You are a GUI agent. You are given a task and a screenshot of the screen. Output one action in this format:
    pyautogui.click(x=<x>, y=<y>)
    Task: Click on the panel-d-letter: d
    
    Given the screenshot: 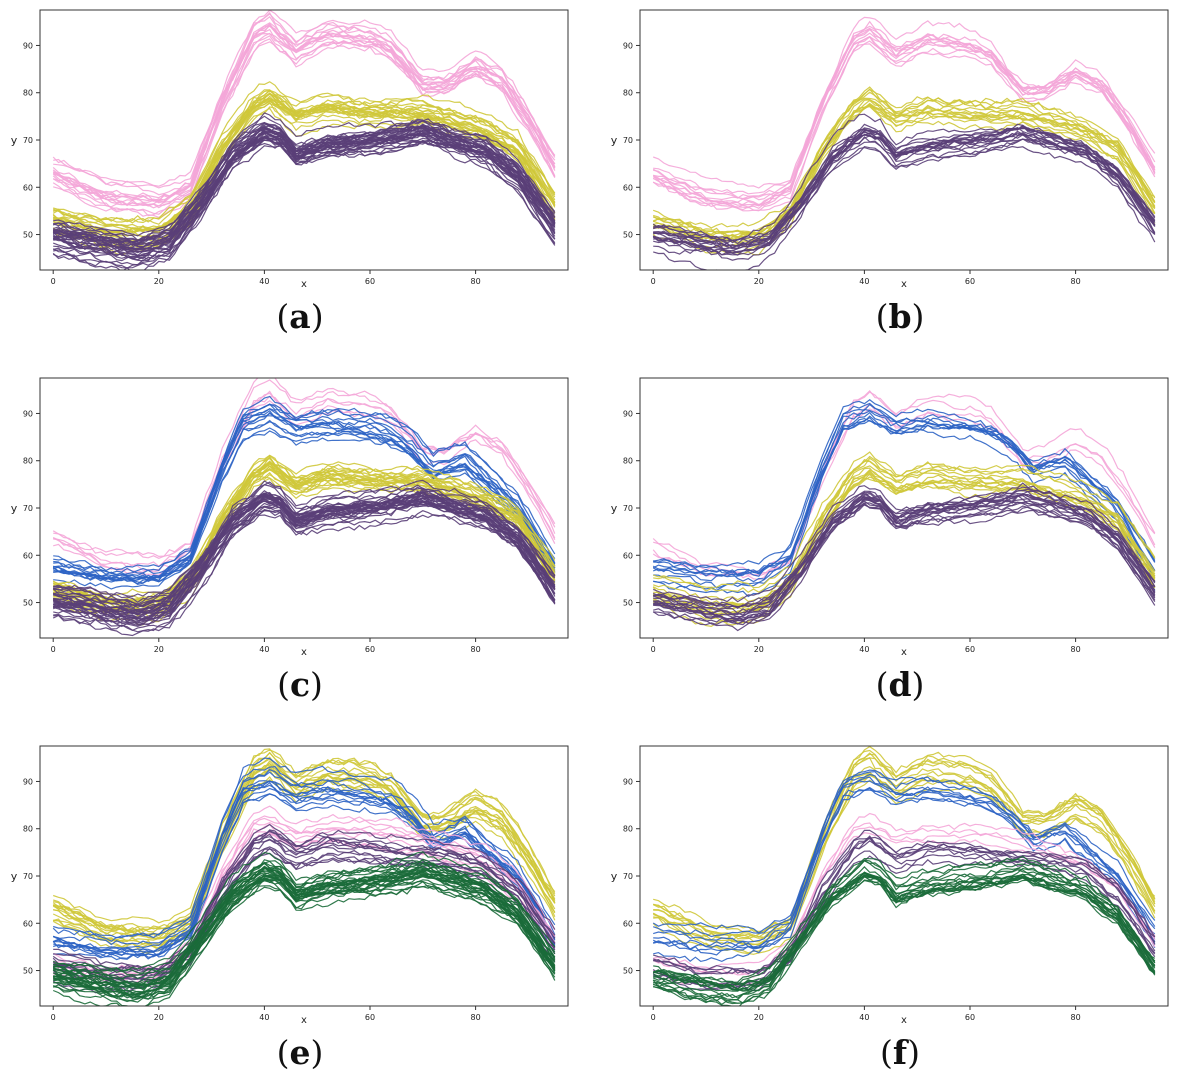 What is the action you would take?
    pyautogui.click(x=900, y=684)
    